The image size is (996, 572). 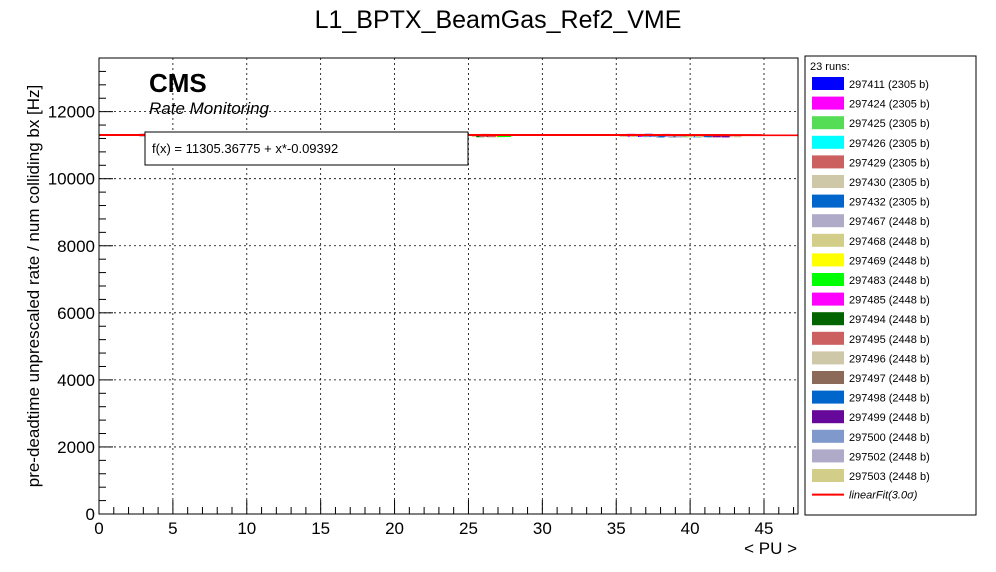 What do you see at coordinates (468, 528) in the screenshot?
I see `x-tick-label: 25` at bounding box center [468, 528].